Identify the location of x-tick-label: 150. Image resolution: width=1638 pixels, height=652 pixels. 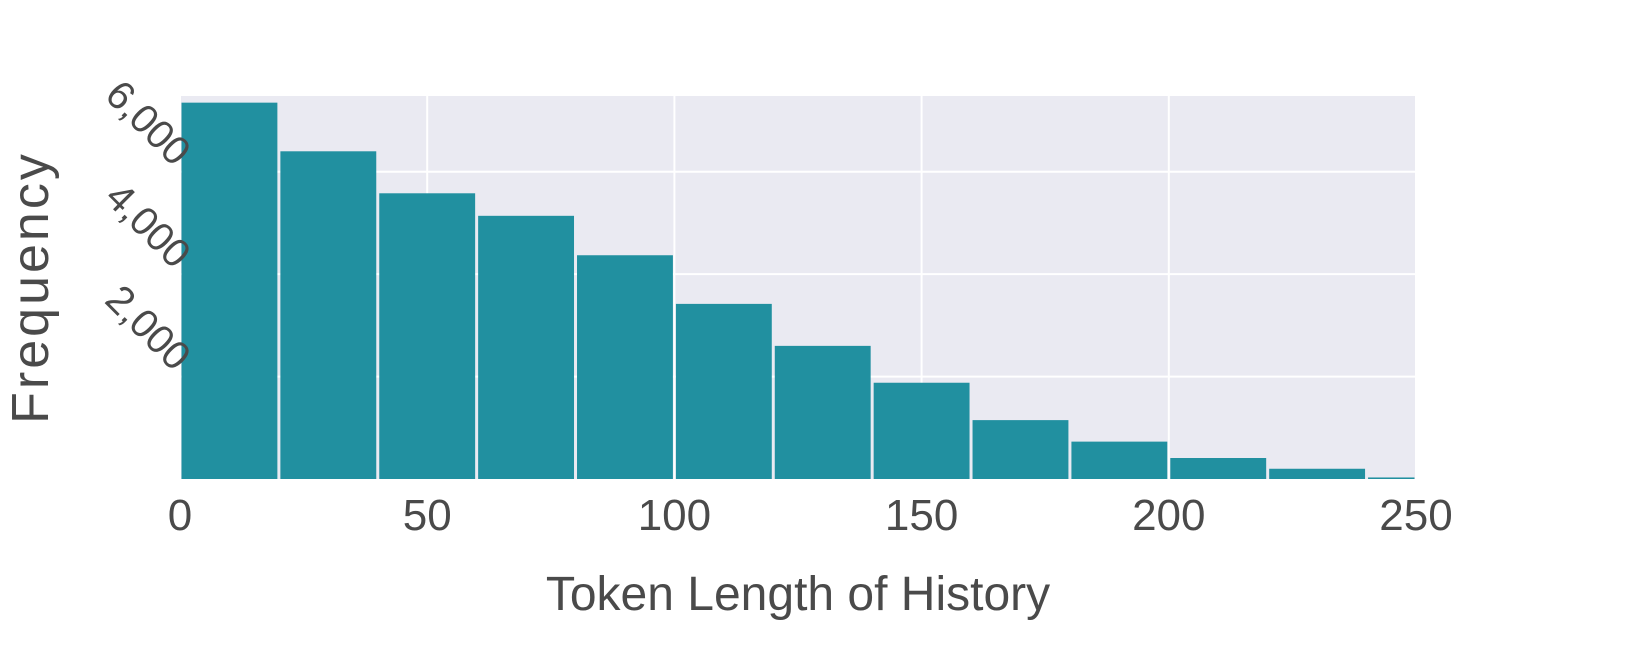
(921, 515).